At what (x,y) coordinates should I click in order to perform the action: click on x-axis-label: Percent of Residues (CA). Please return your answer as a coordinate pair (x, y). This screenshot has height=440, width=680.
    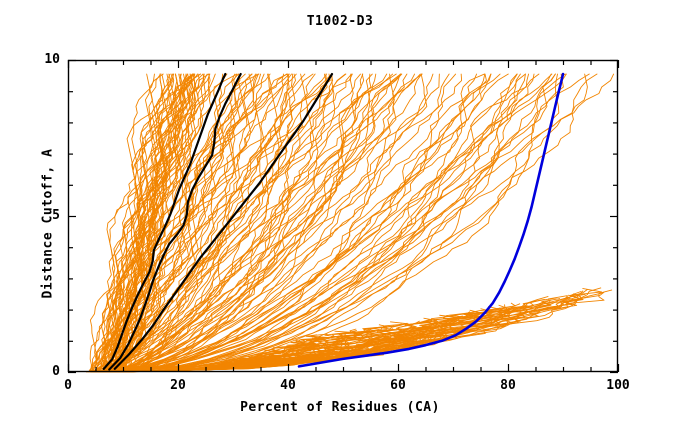
    Looking at the image, I should click on (340, 407).